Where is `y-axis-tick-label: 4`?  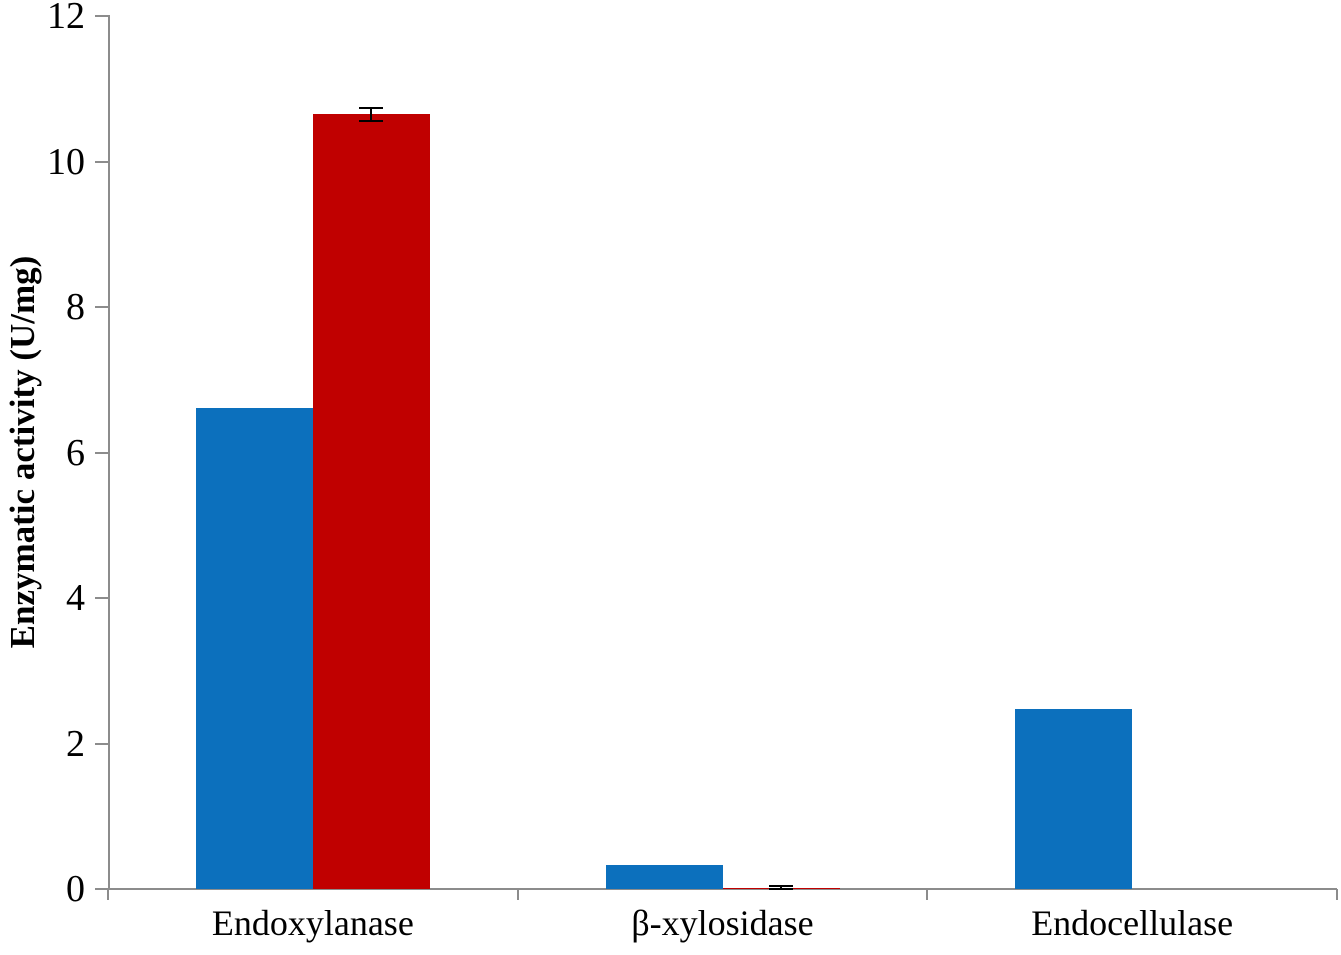
y-axis-tick-label: 4 is located at coordinates (75, 598).